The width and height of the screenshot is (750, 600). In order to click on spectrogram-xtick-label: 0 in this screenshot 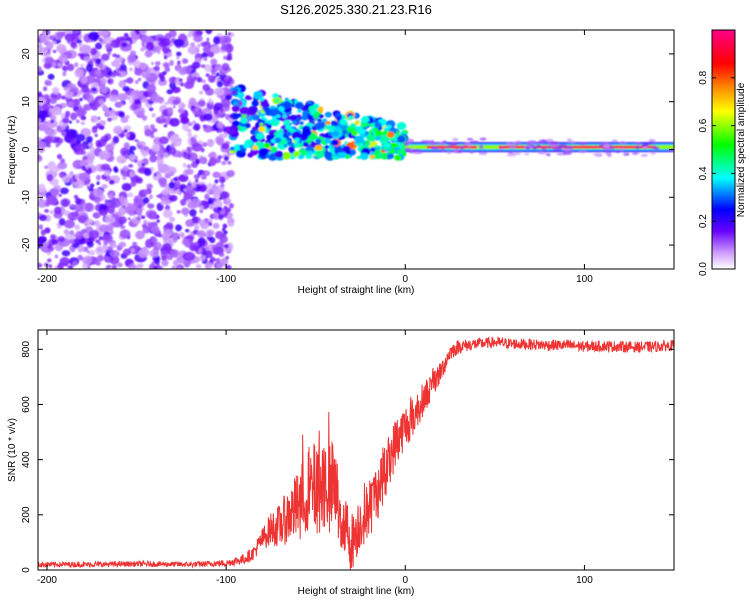, I will do `click(405, 279)`.